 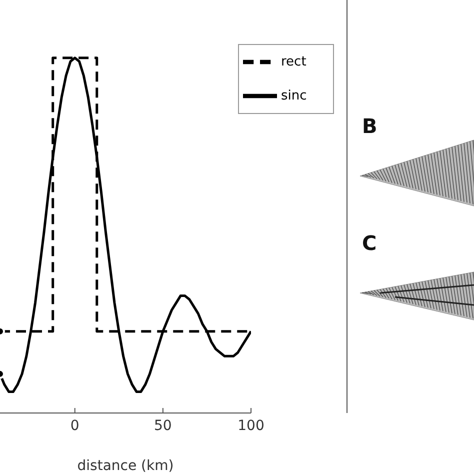 I want to click on text: C, so click(x=369, y=243).